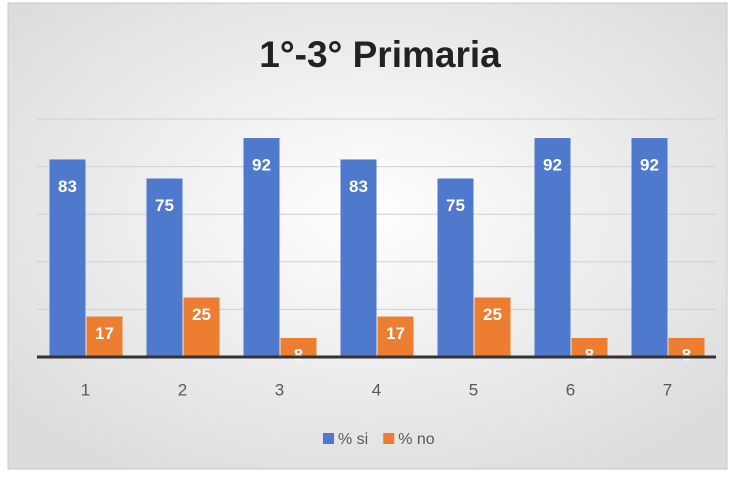 The image size is (735, 478). Describe the element at coordinates (570, 389) in the screenshot. I see `x-tick-label: 6` at that location.